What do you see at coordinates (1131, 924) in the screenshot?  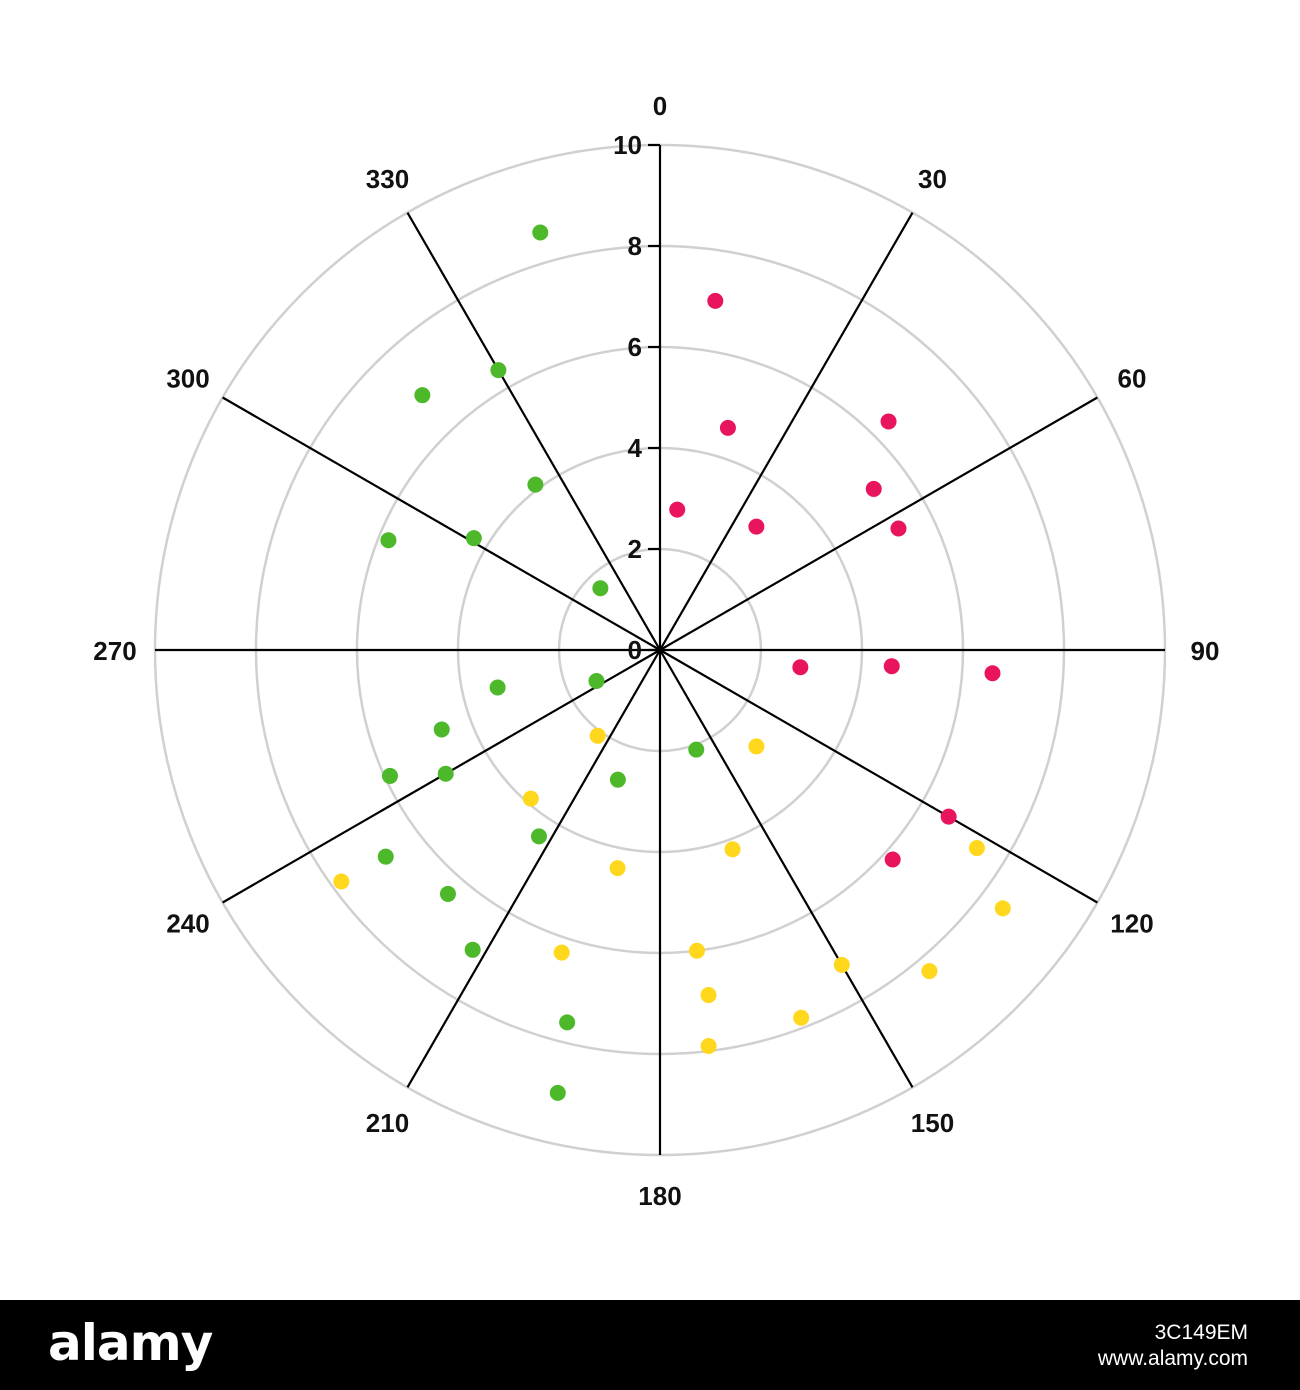 I see `angle-label-120: 120` at bounding box center [1131, 924].